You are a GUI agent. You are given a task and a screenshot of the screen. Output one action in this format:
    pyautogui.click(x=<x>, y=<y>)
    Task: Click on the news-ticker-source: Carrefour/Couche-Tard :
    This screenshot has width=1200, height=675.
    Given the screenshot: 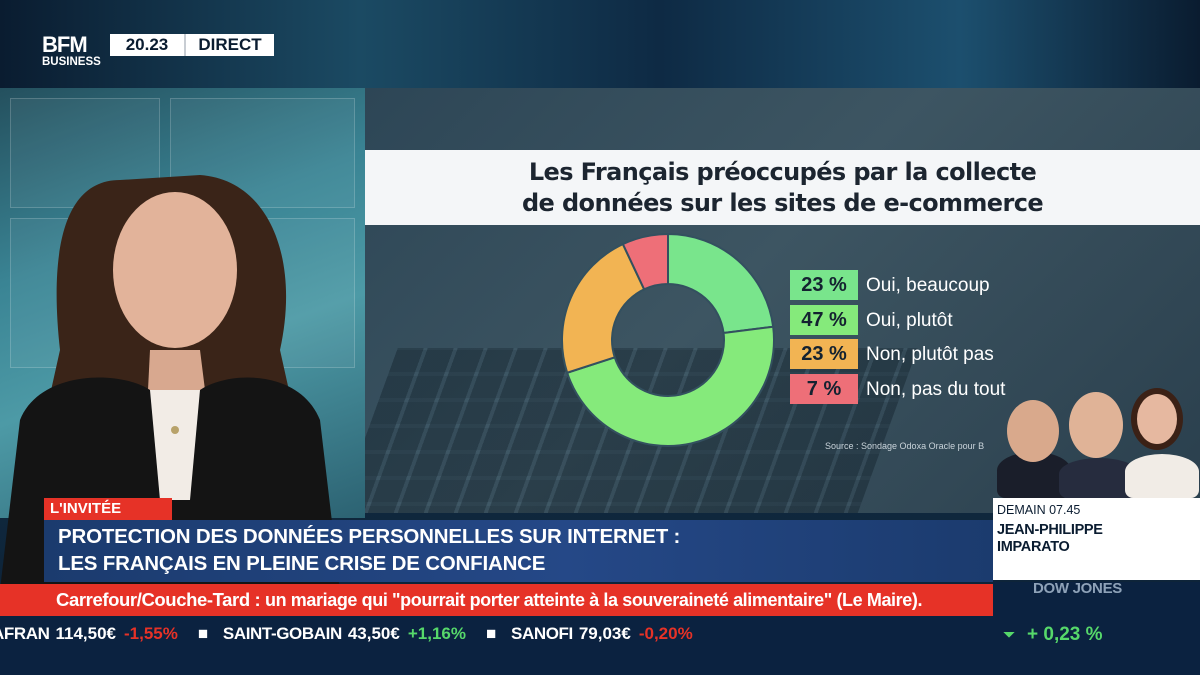 What is the action you would take?
    pyautogui.click(x=158, y=599)
    